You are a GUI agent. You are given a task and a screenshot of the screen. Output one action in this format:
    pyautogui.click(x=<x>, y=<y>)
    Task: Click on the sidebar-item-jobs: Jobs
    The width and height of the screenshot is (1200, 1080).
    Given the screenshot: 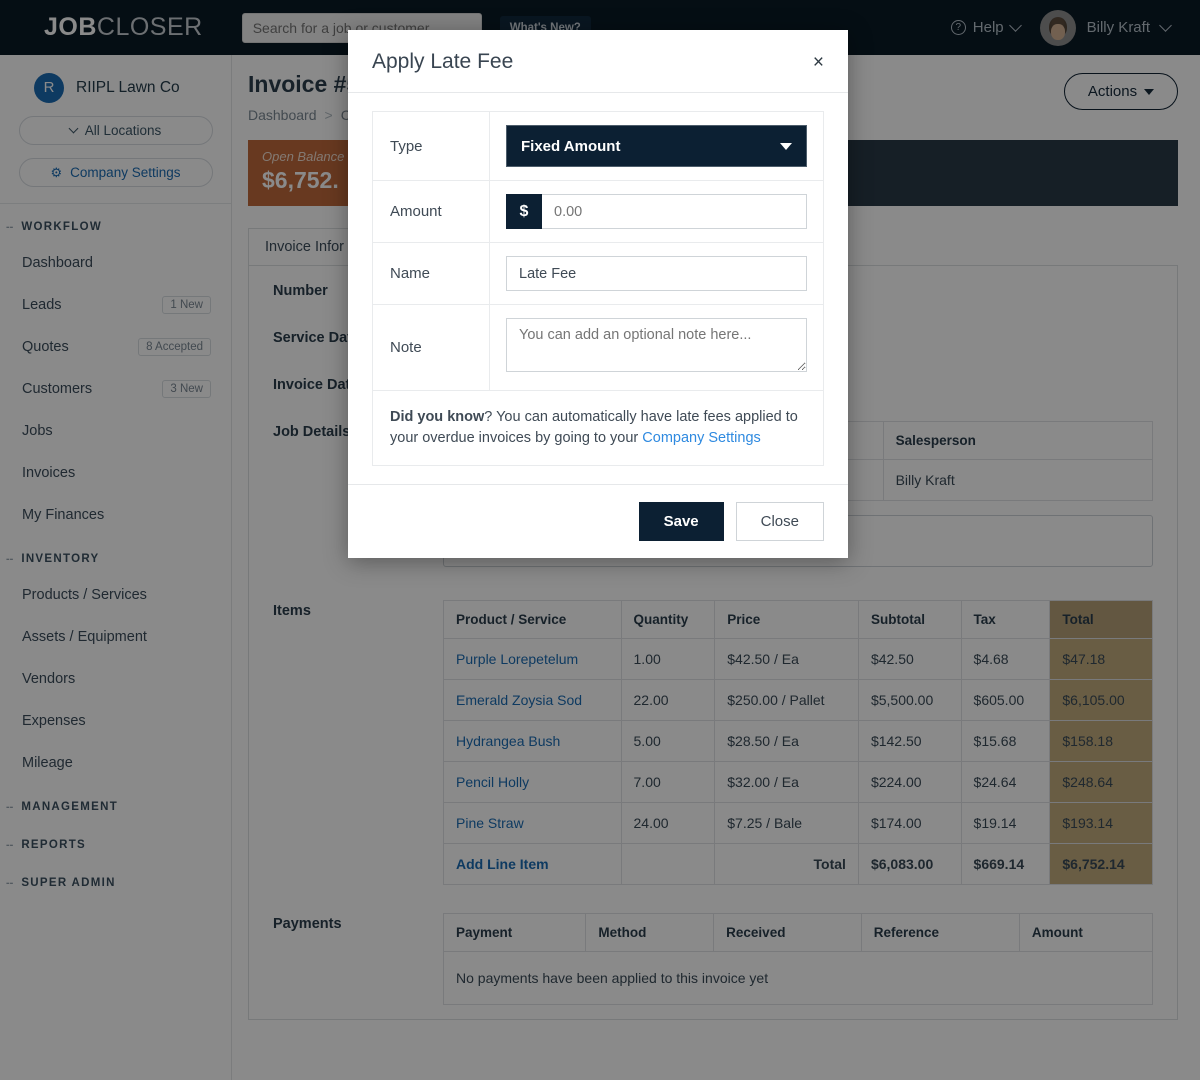 What is the action you would take?
    pyautogui.click(x=115, y=431)
    